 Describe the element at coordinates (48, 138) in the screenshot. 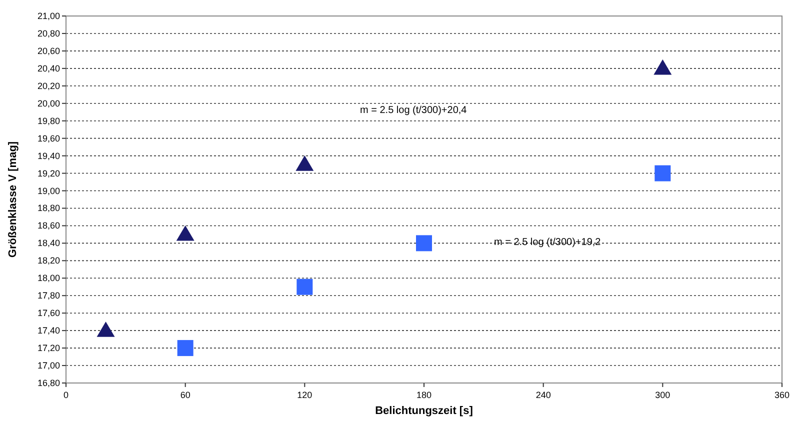

I see `y-tick-label: 19,60` at that location.